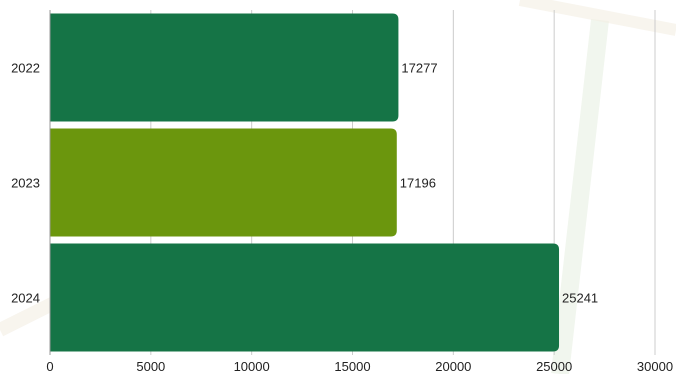 The height and width of the screenshot is (374, 676). What do you see at coordinates (655, 366) in the screenshot?
I see `x-tick-label: 30000` at bounding box center [655, 366].